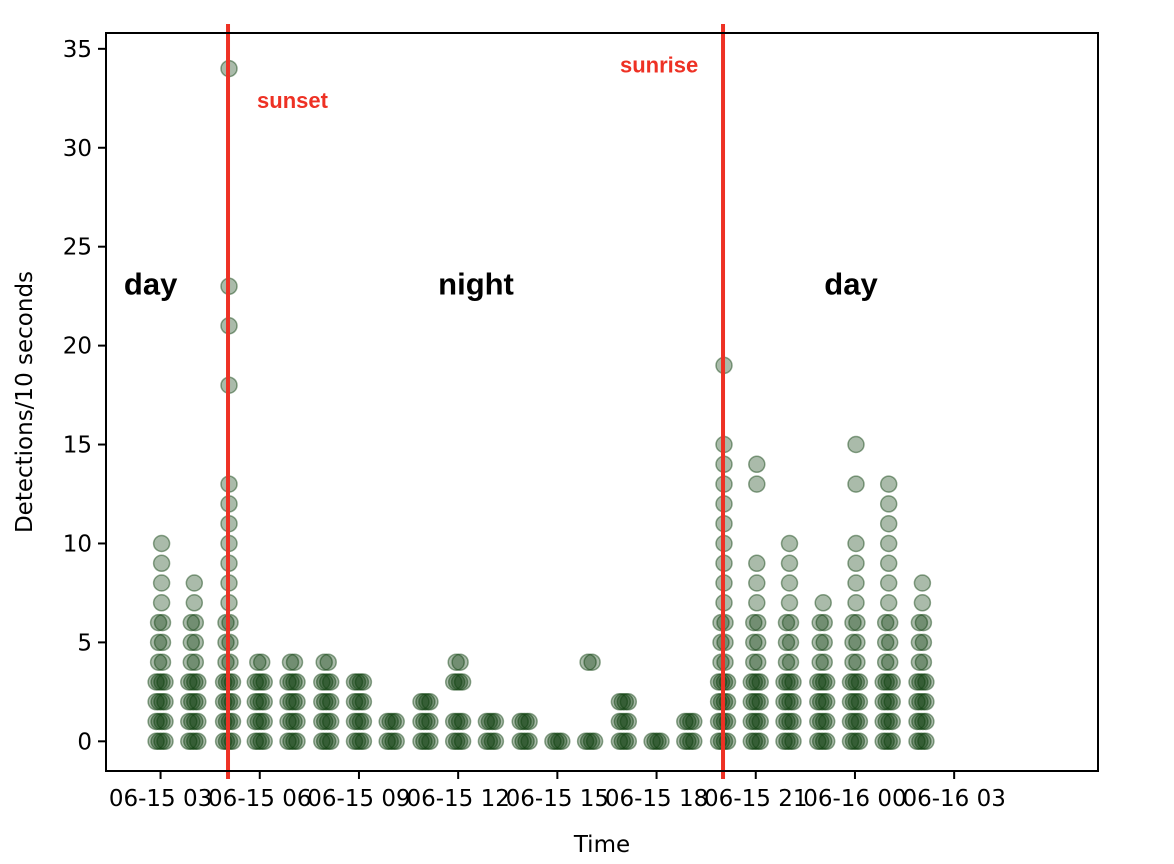  What do you see at coordinates (160, 799) in the screenshot?
I see `x-tick-label: 06-15 03` at bounding box center [160, 799].